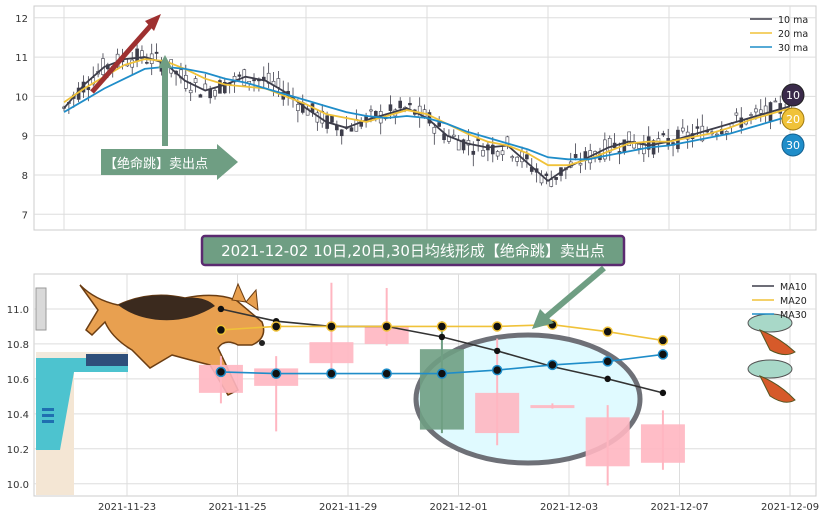  I want to click on badge-10-label: 10, so click(793, 95).